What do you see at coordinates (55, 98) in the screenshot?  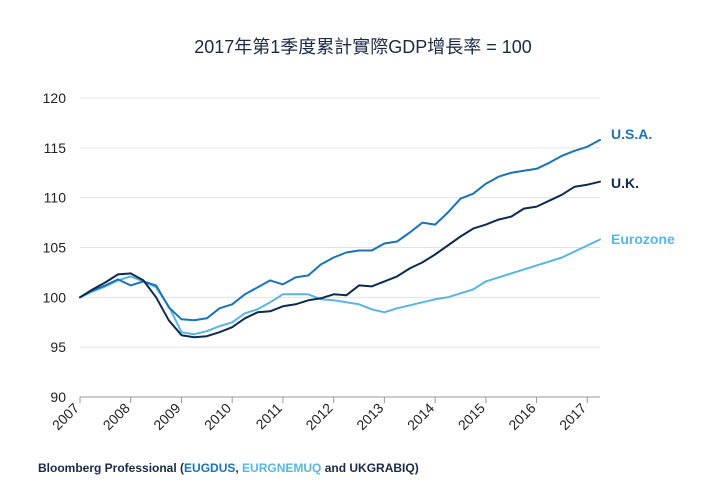 I see `y-tick-label: 120` at bounding box center [55, 98].